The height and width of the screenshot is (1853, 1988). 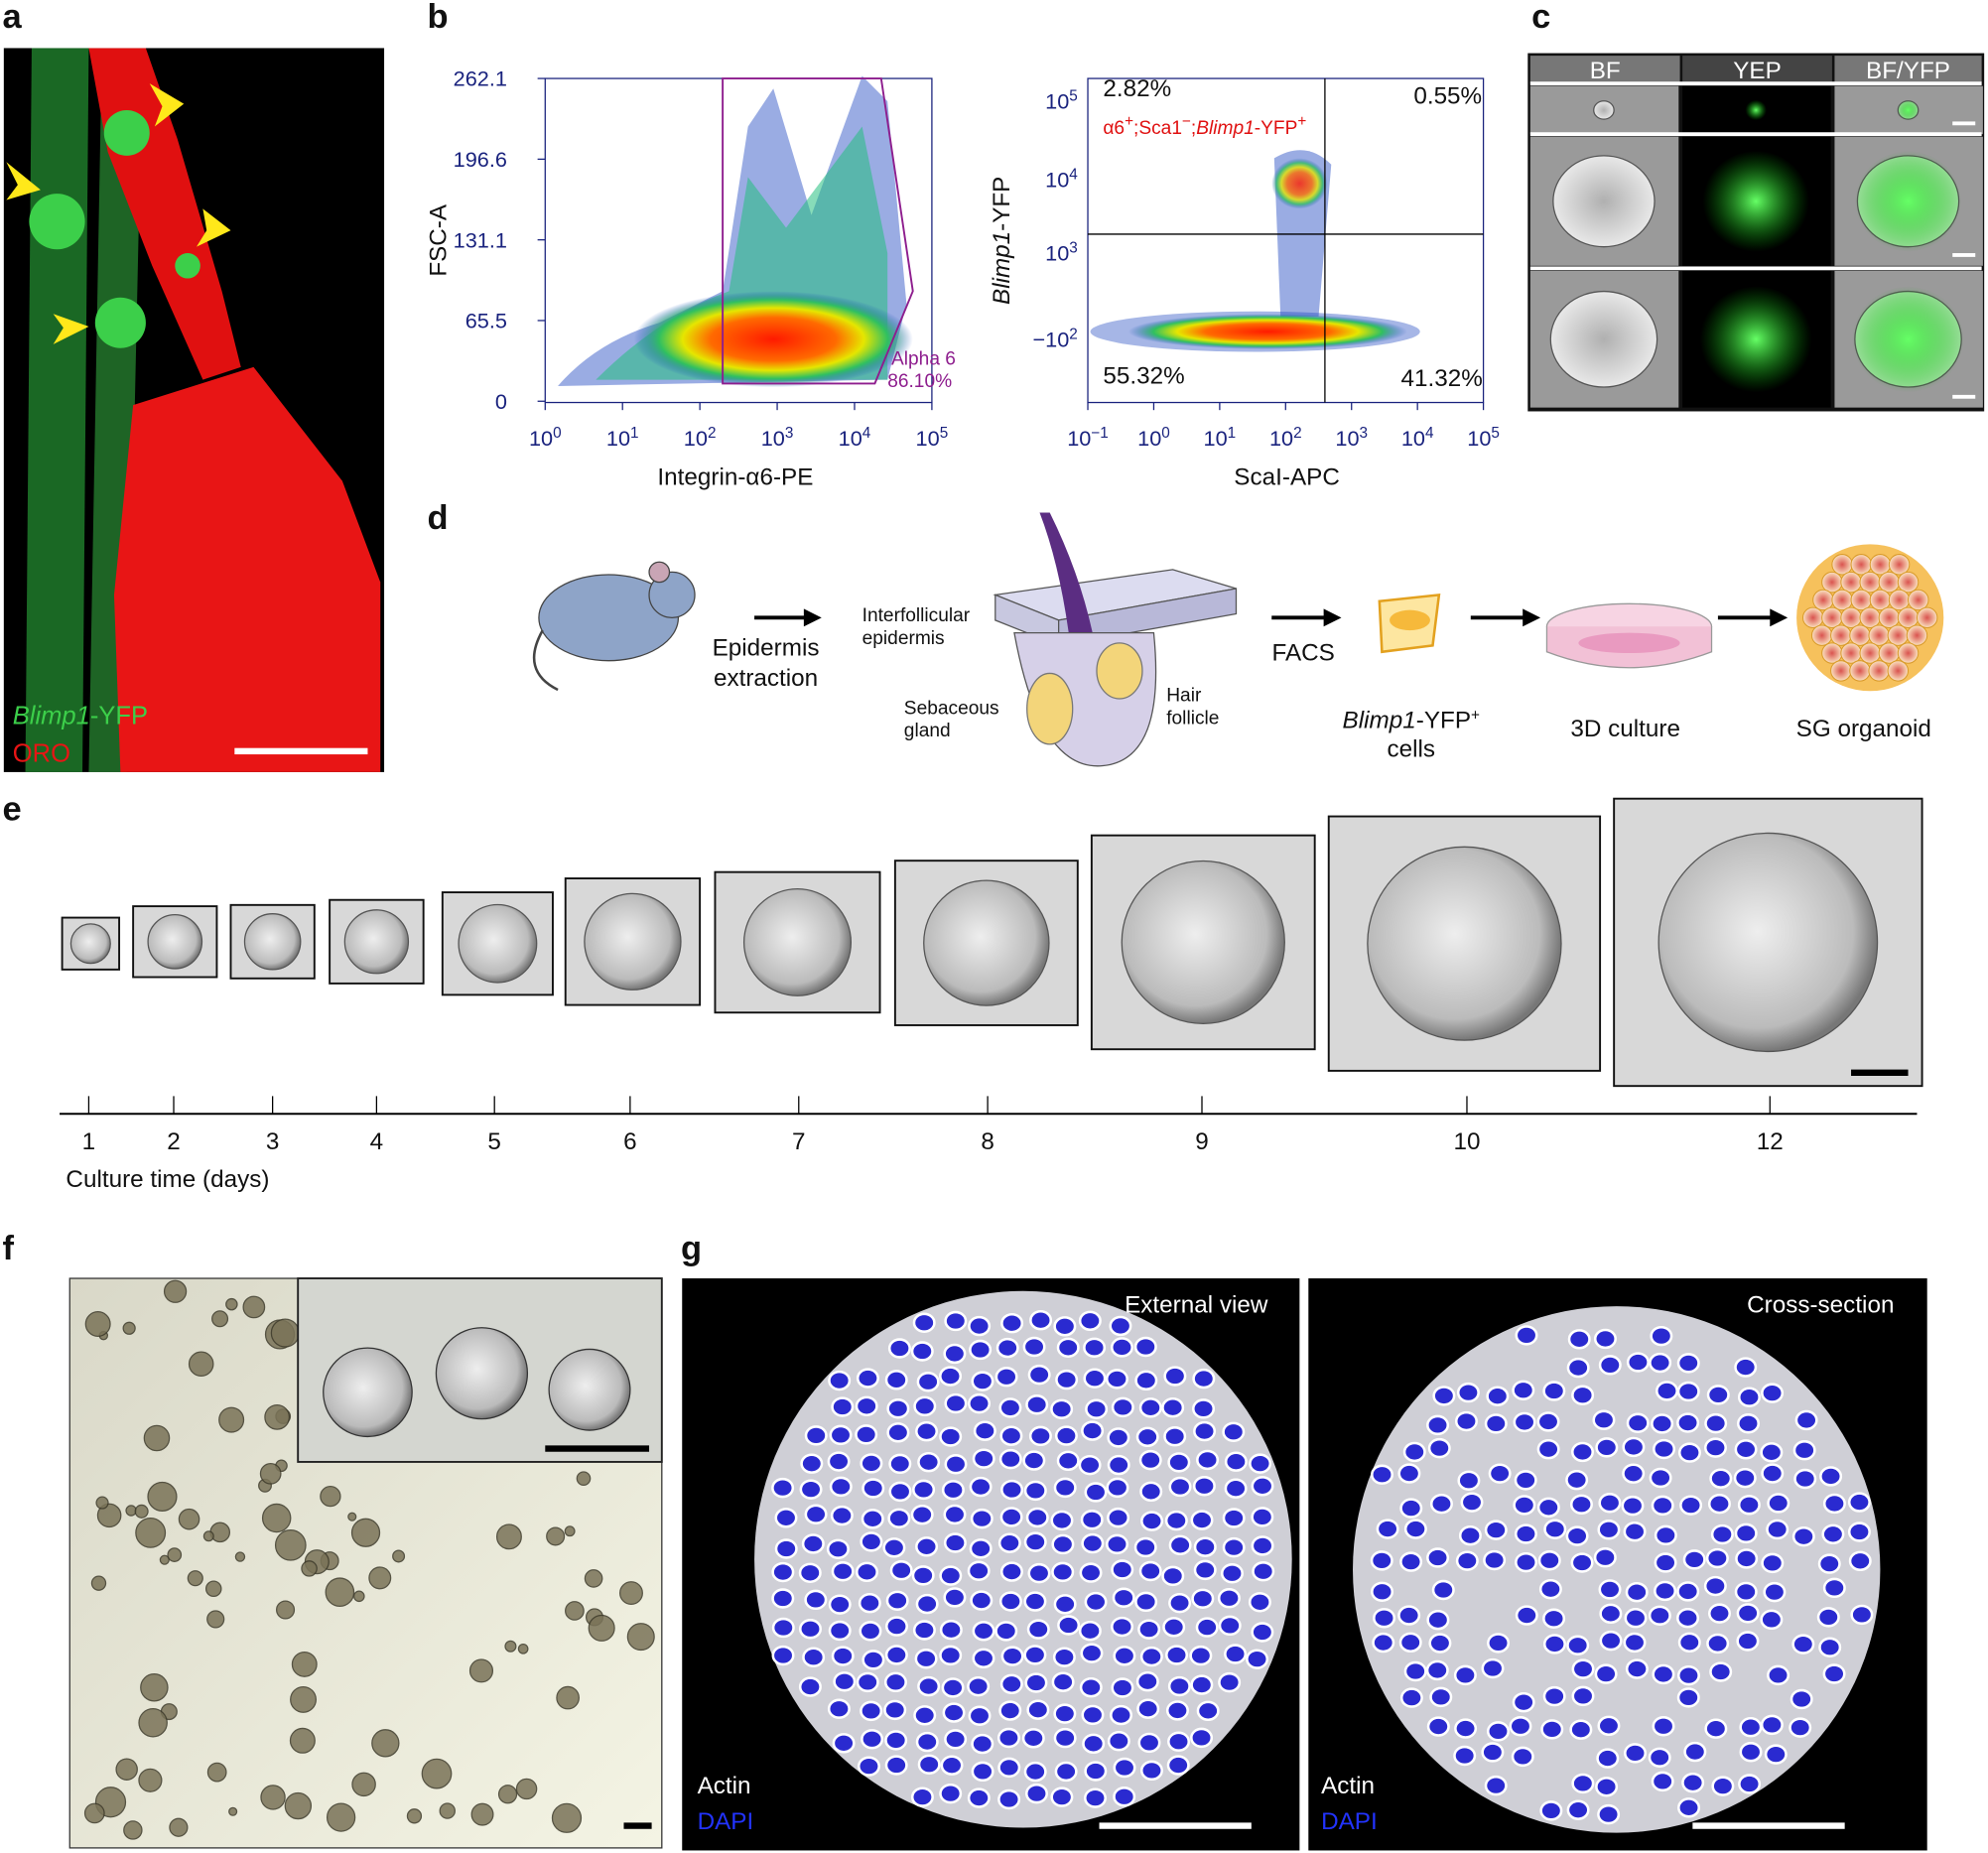 I want to click on scale-bar, so click(x=1964, y=255).